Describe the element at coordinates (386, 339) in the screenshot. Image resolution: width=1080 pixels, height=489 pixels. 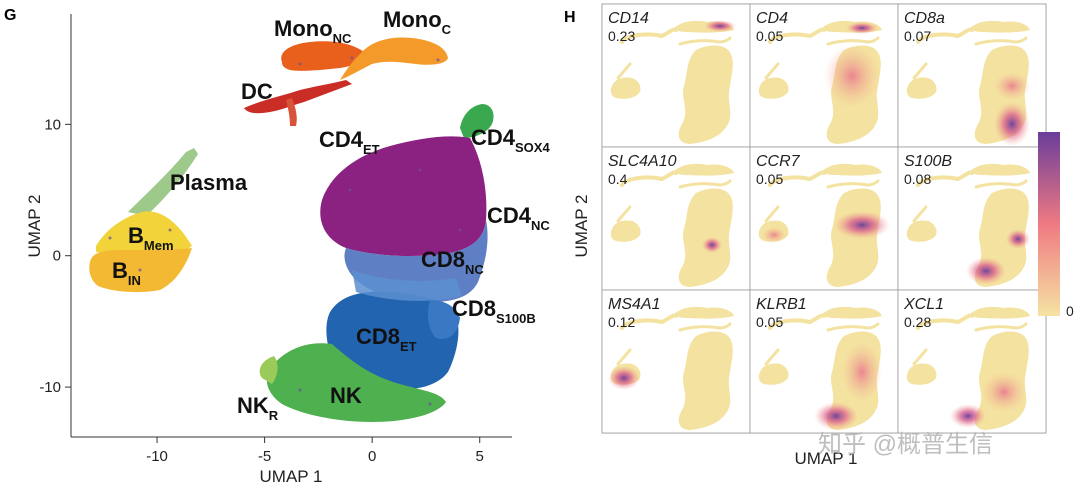
I see `label-cd8-et: CD8ET` at that location.